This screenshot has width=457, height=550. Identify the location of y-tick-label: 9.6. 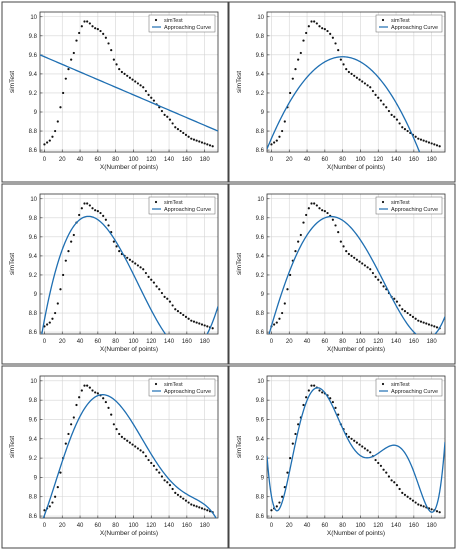
(260, 238).